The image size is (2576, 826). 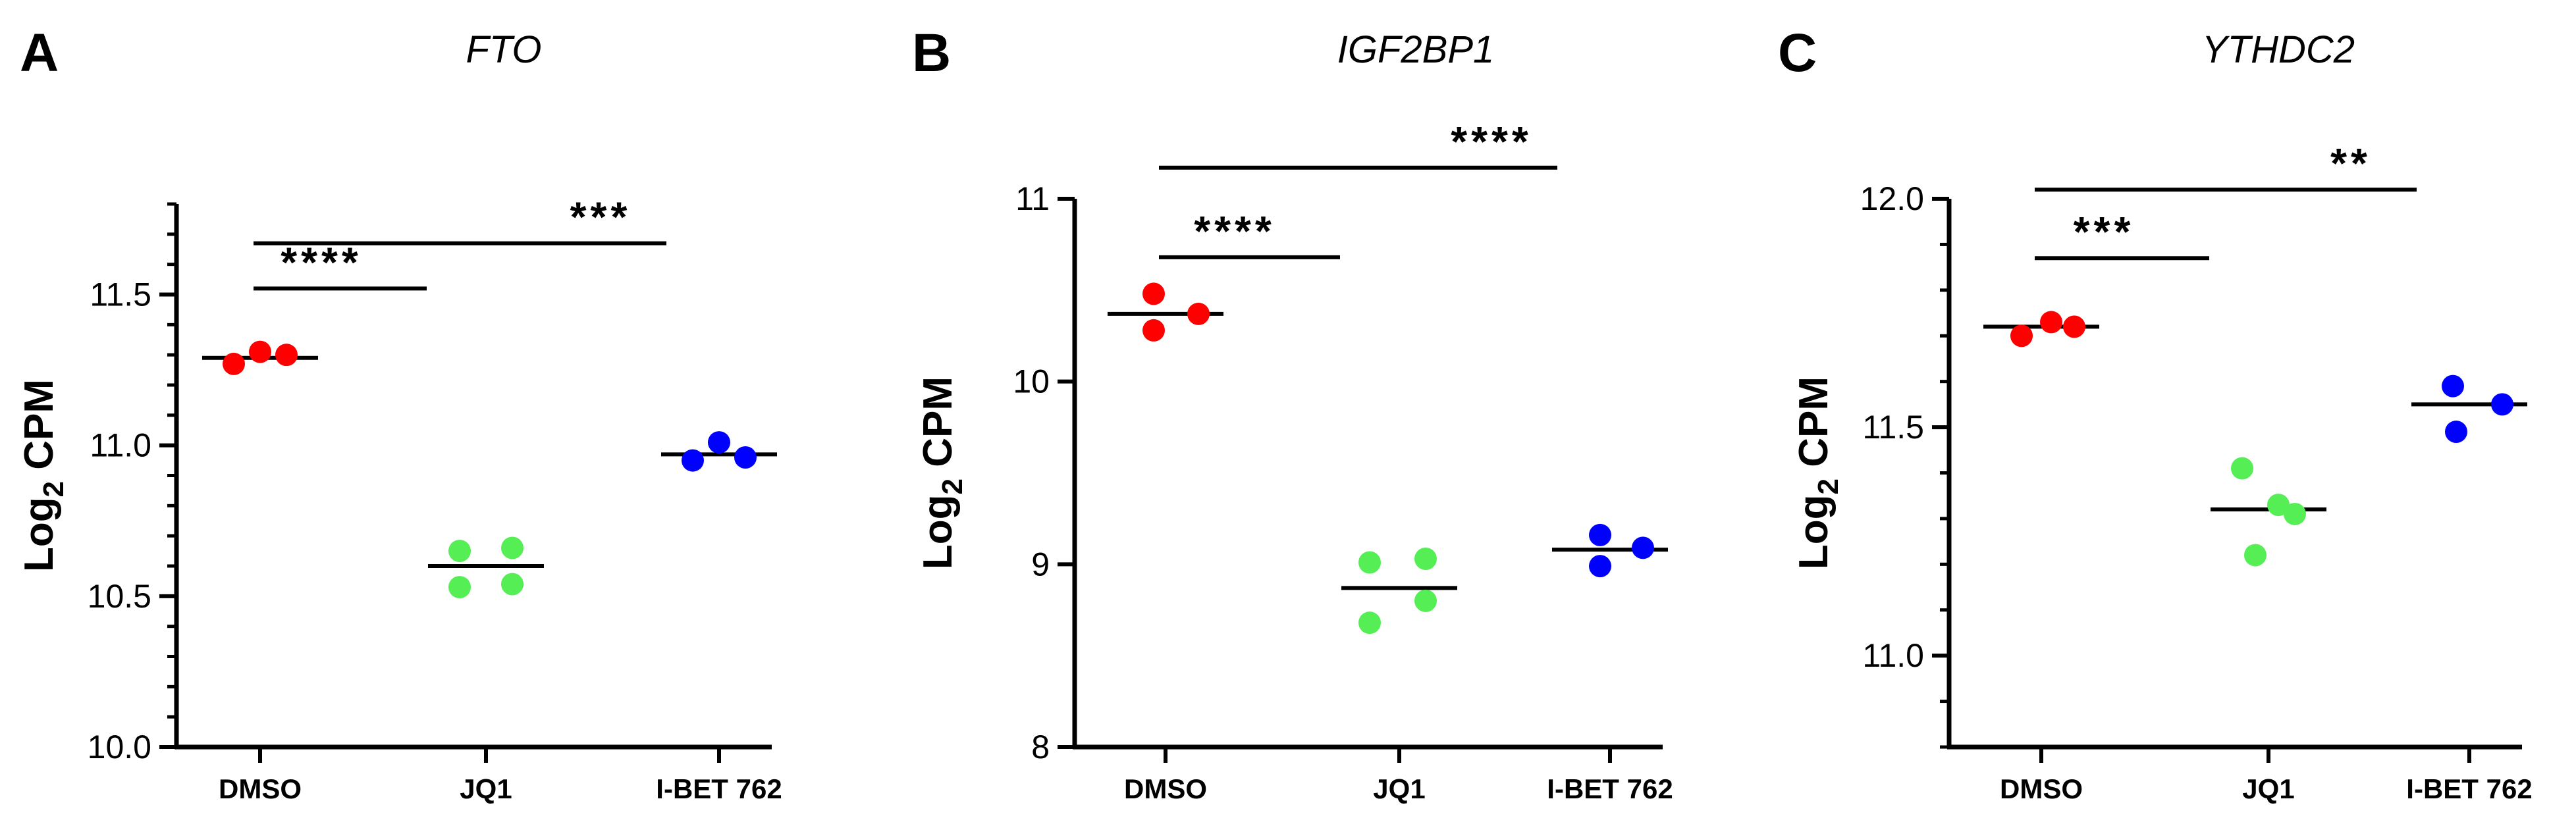 What do you see at coordinates (2278, 49) in the screenshot?
I see `chart-title: YTHDC2` at bounding box center [2278, 49].